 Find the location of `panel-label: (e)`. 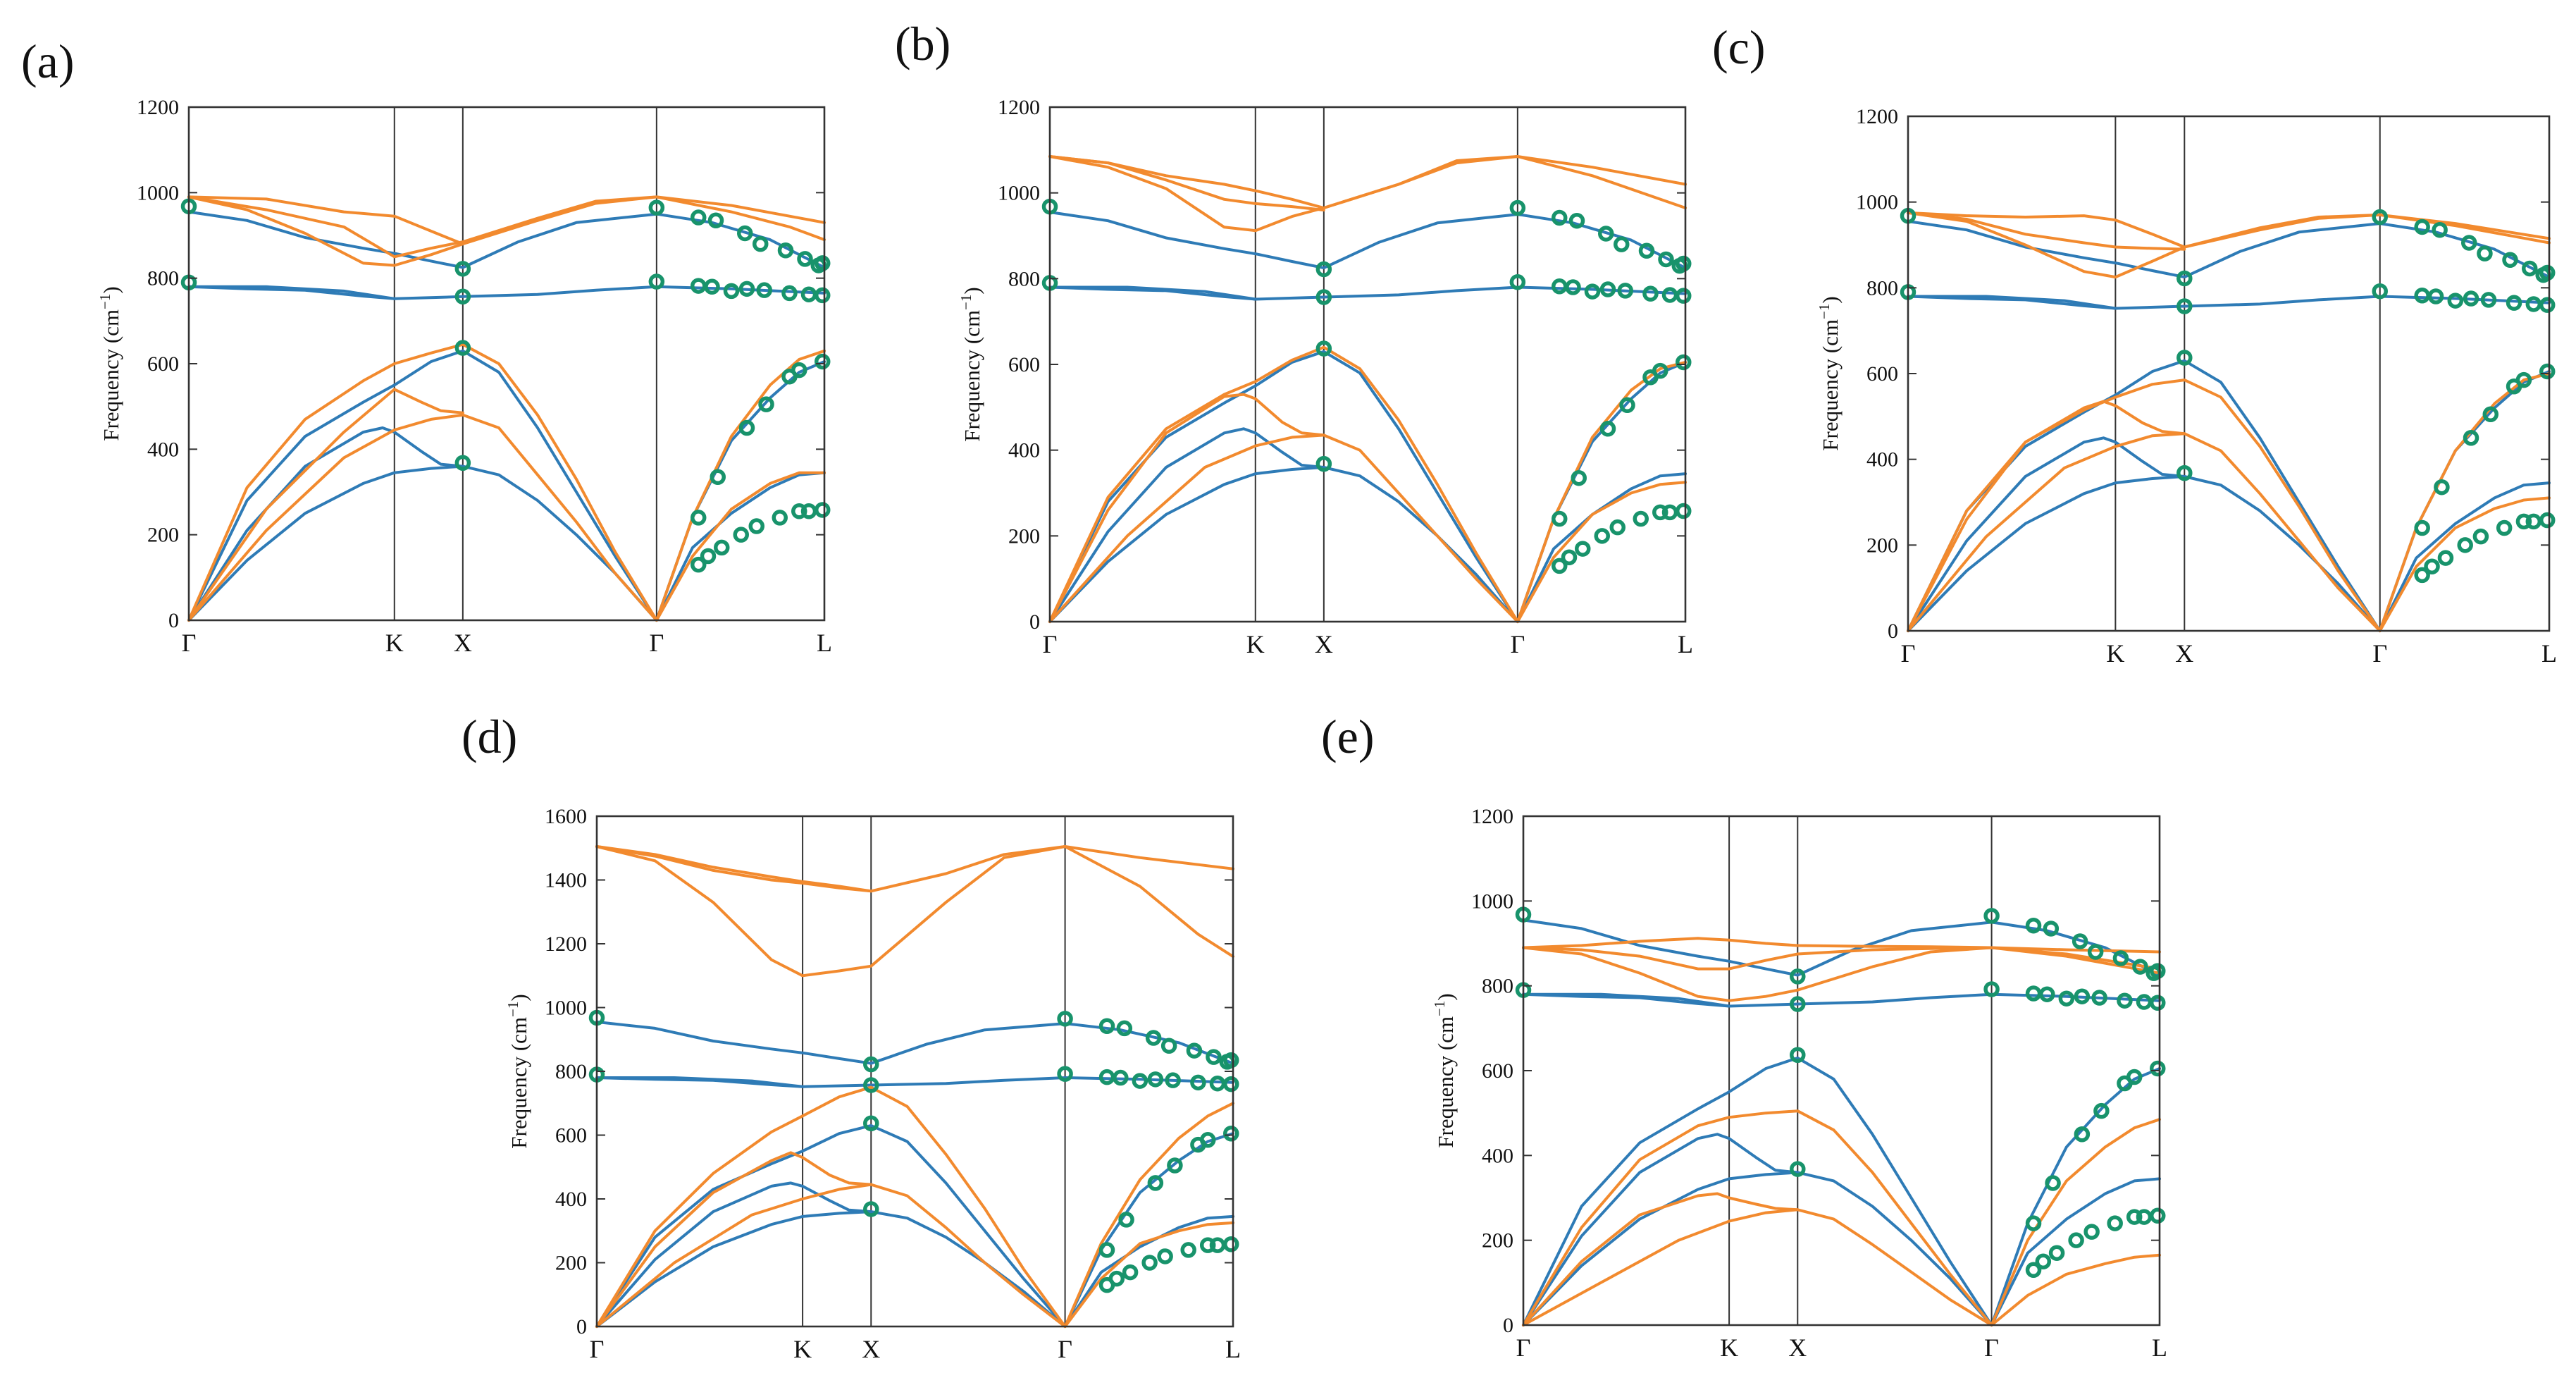

panel-label: (e) is located at coordinates (1347, 736).